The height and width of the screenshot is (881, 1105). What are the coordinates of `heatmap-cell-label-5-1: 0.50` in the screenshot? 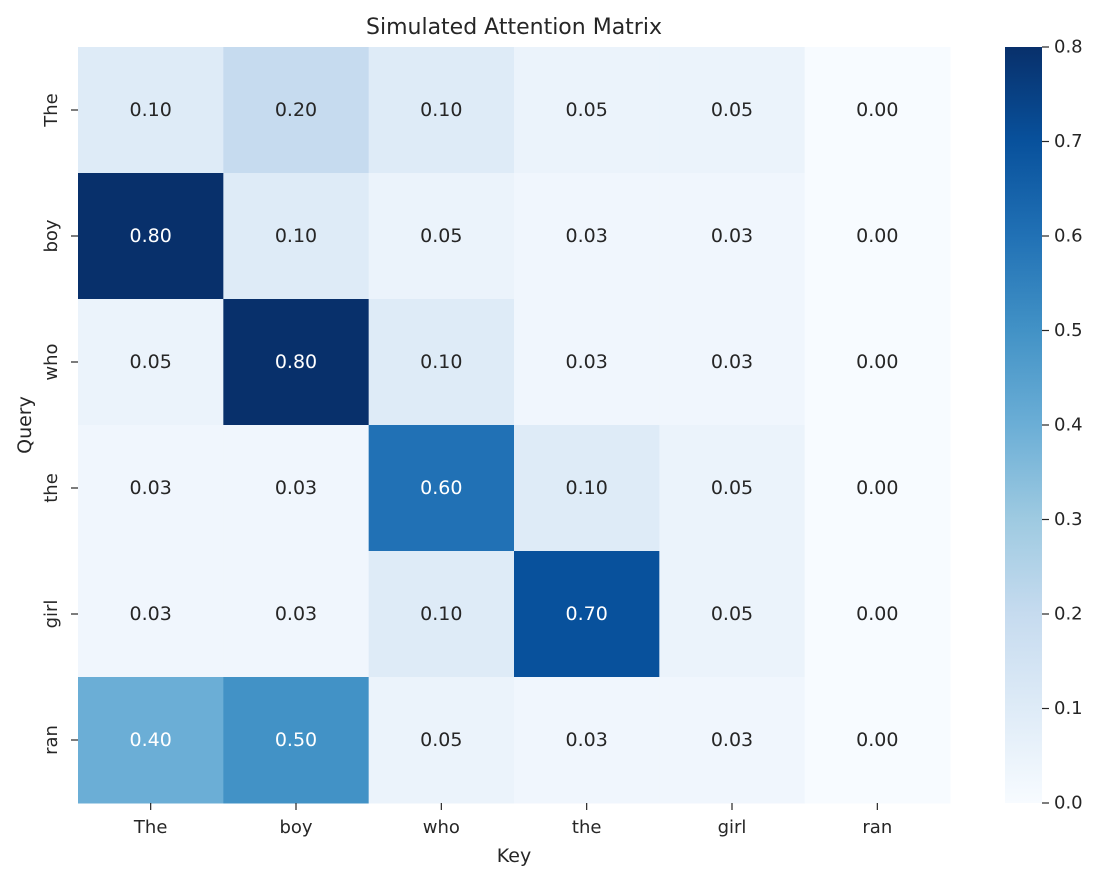 It's located at (296, 740).